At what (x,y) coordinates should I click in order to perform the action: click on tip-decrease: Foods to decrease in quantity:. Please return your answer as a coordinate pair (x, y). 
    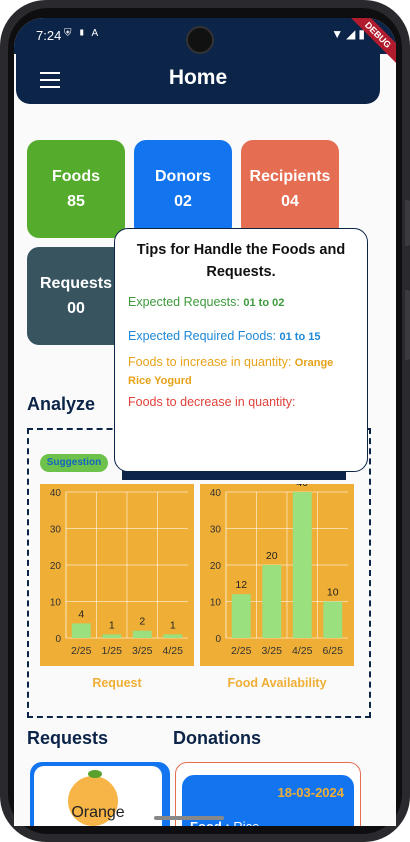
    Looking at the image, I should click on (211, 402).